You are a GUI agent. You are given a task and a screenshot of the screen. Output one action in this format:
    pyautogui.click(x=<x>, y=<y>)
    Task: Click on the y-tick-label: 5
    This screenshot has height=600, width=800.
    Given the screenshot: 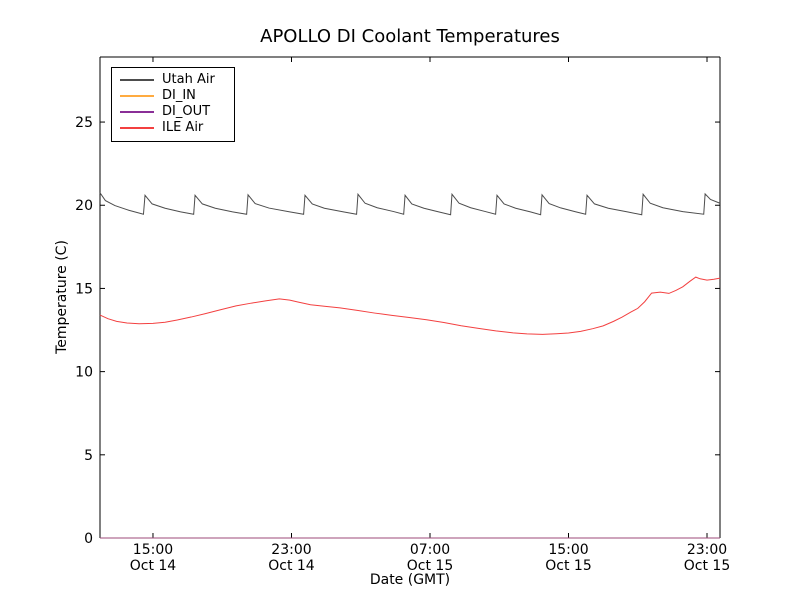 What is the action you would take?
    pyautogui.click(x=88, y=456)
    